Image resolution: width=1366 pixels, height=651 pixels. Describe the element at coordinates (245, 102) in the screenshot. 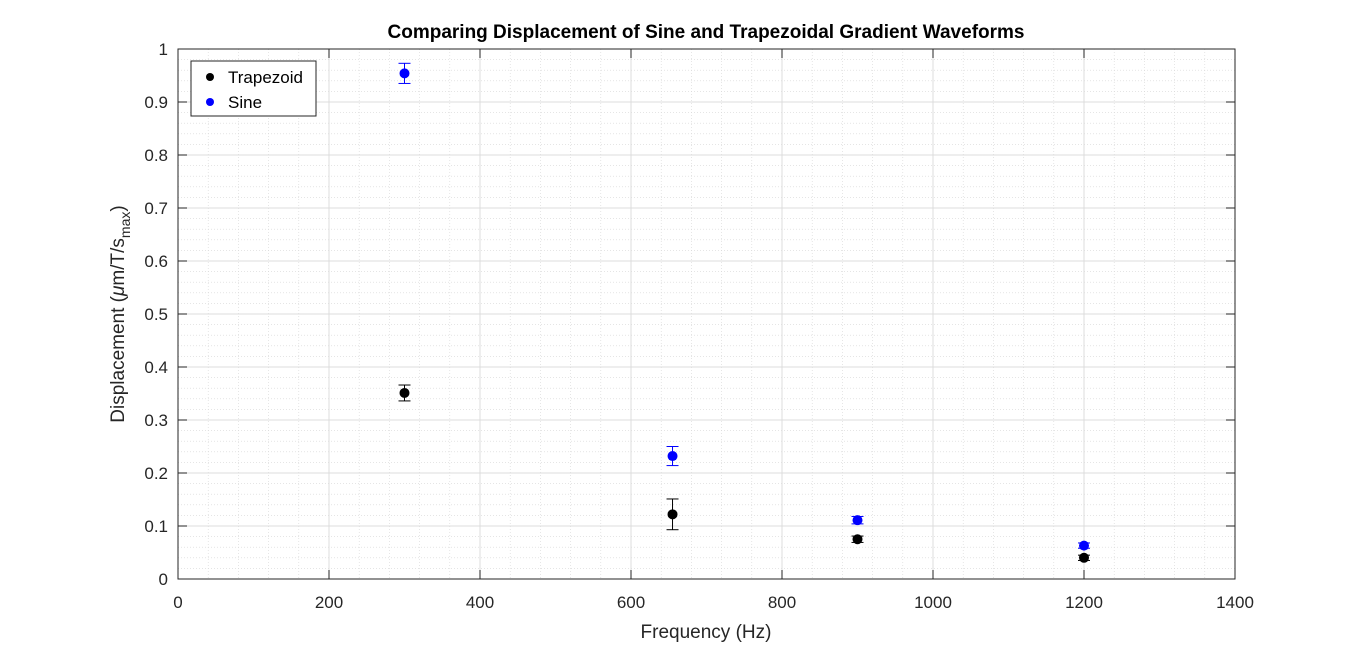

I see `legend-label-sine: Sine` at that location.